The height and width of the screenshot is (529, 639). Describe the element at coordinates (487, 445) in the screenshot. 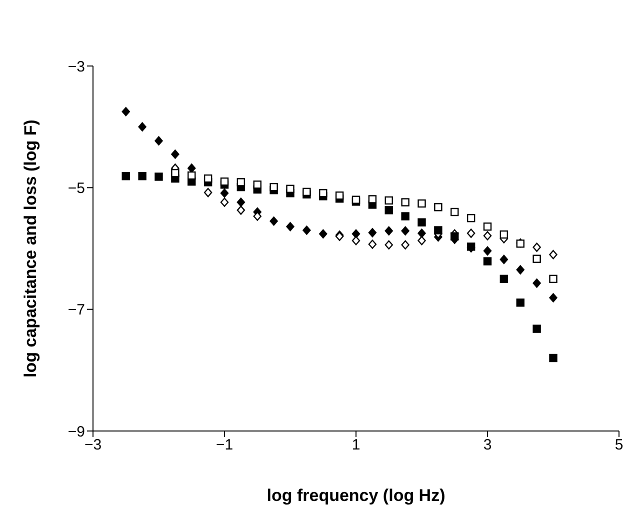

I see `x-tick-label: 3` at that location.